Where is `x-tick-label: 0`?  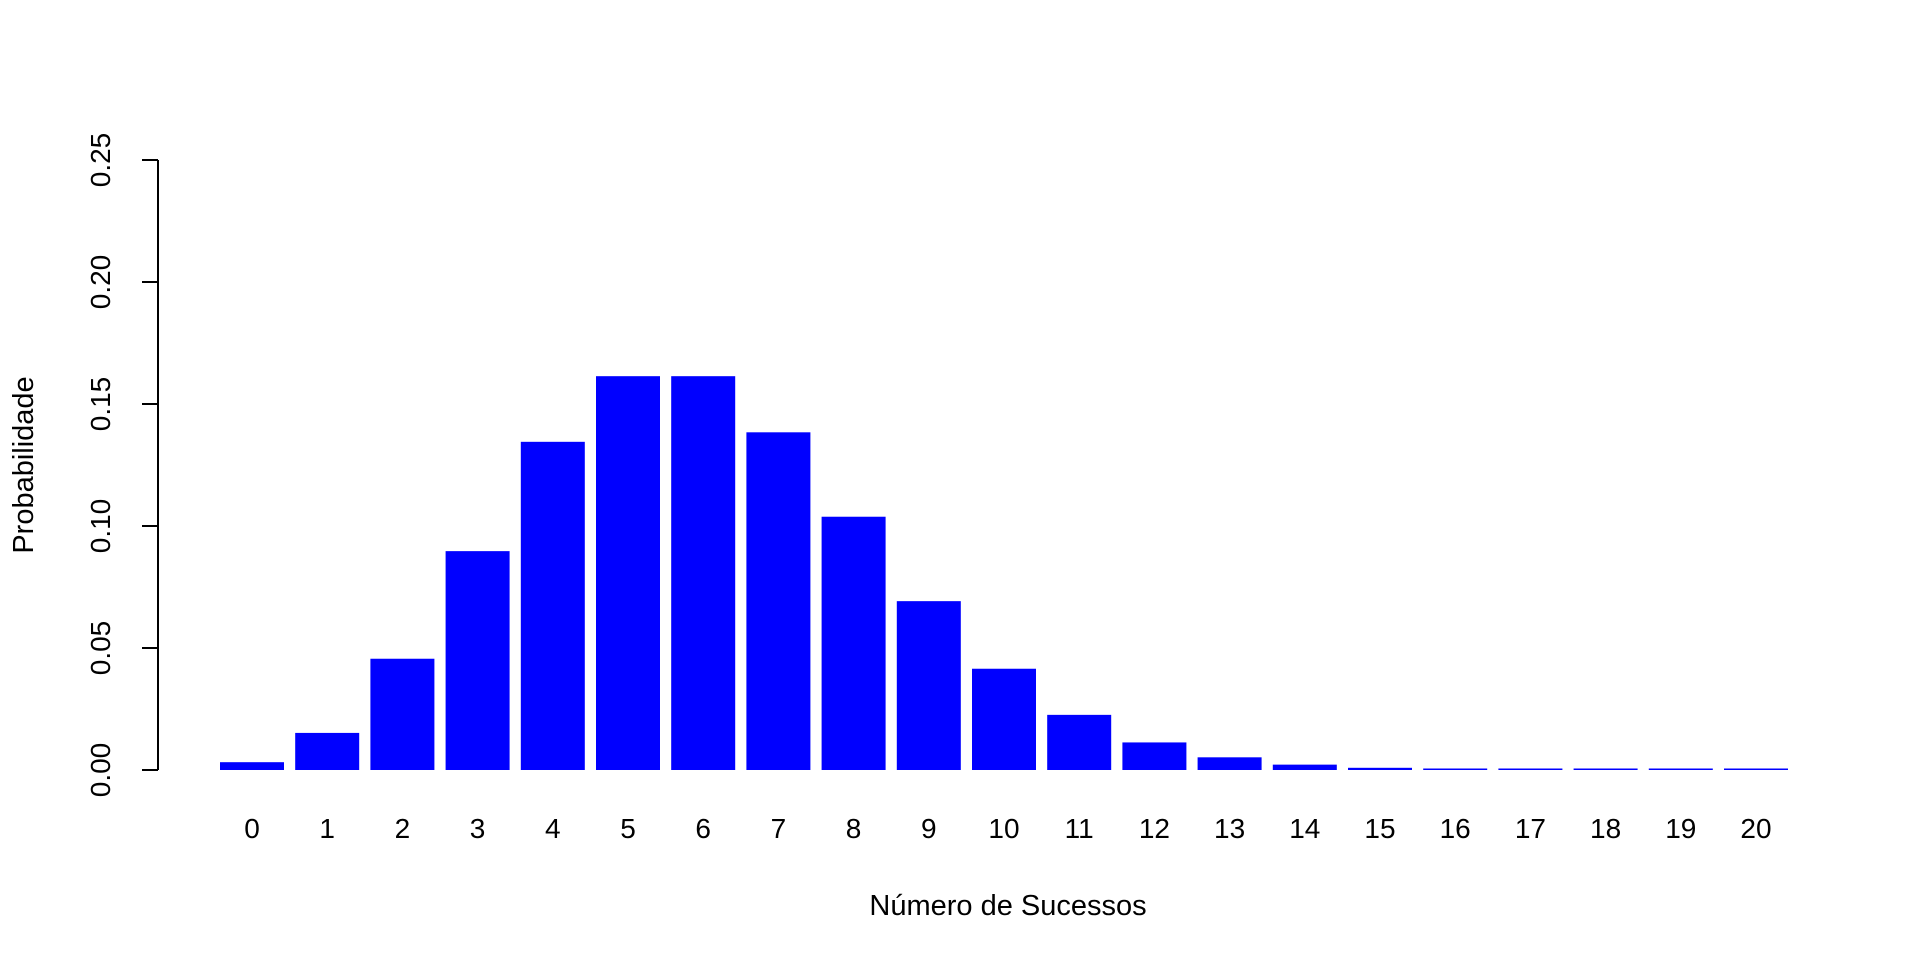 x-tick-label: 0 is located at coordinates (252, 828).